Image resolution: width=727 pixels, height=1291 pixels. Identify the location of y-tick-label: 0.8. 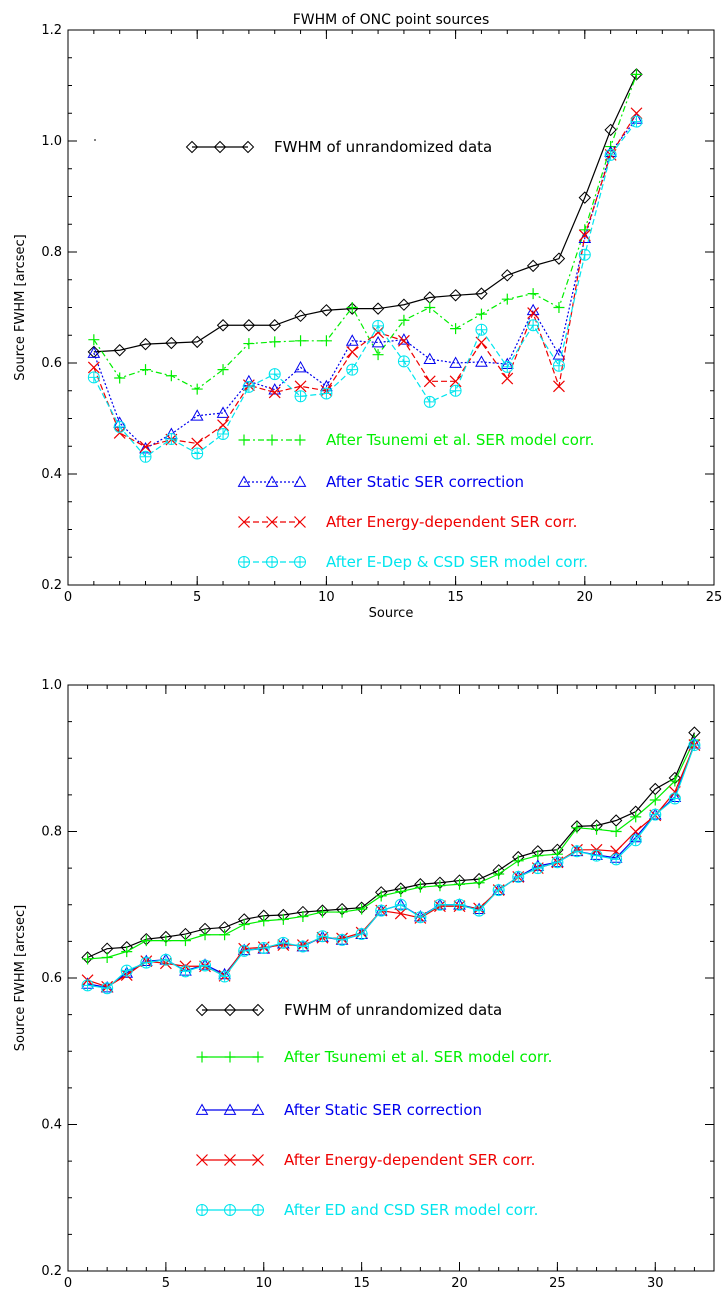
(51, 252).